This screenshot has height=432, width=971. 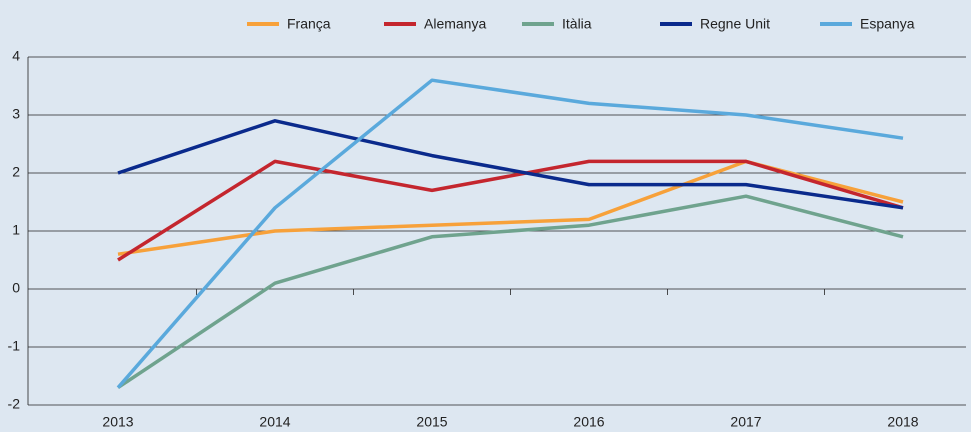 What do you see at coordinates (588, 422) in the screenshot?
I see `x-tick-label: 2016` at bounding box center [588, 422].